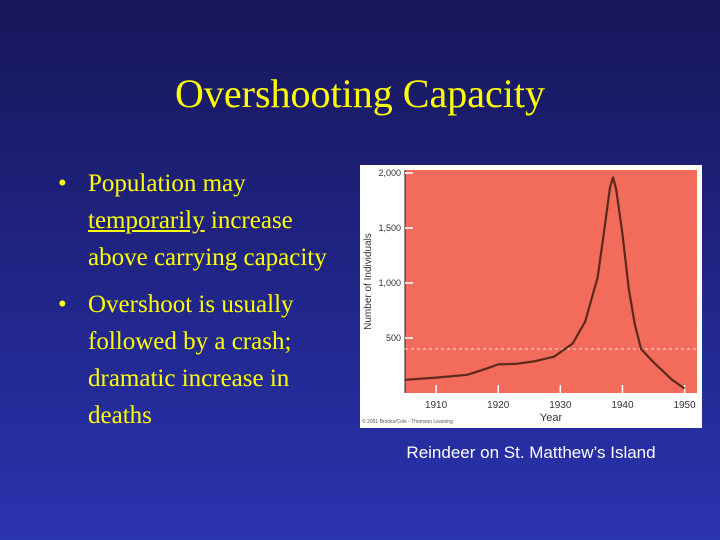 The height and width of the screenshot is (540, 720). What do you see at coordinates (360, 93) in the screenshot?
I see `slide-title: Overshooting Capacity` at bounding box center [360, 93].